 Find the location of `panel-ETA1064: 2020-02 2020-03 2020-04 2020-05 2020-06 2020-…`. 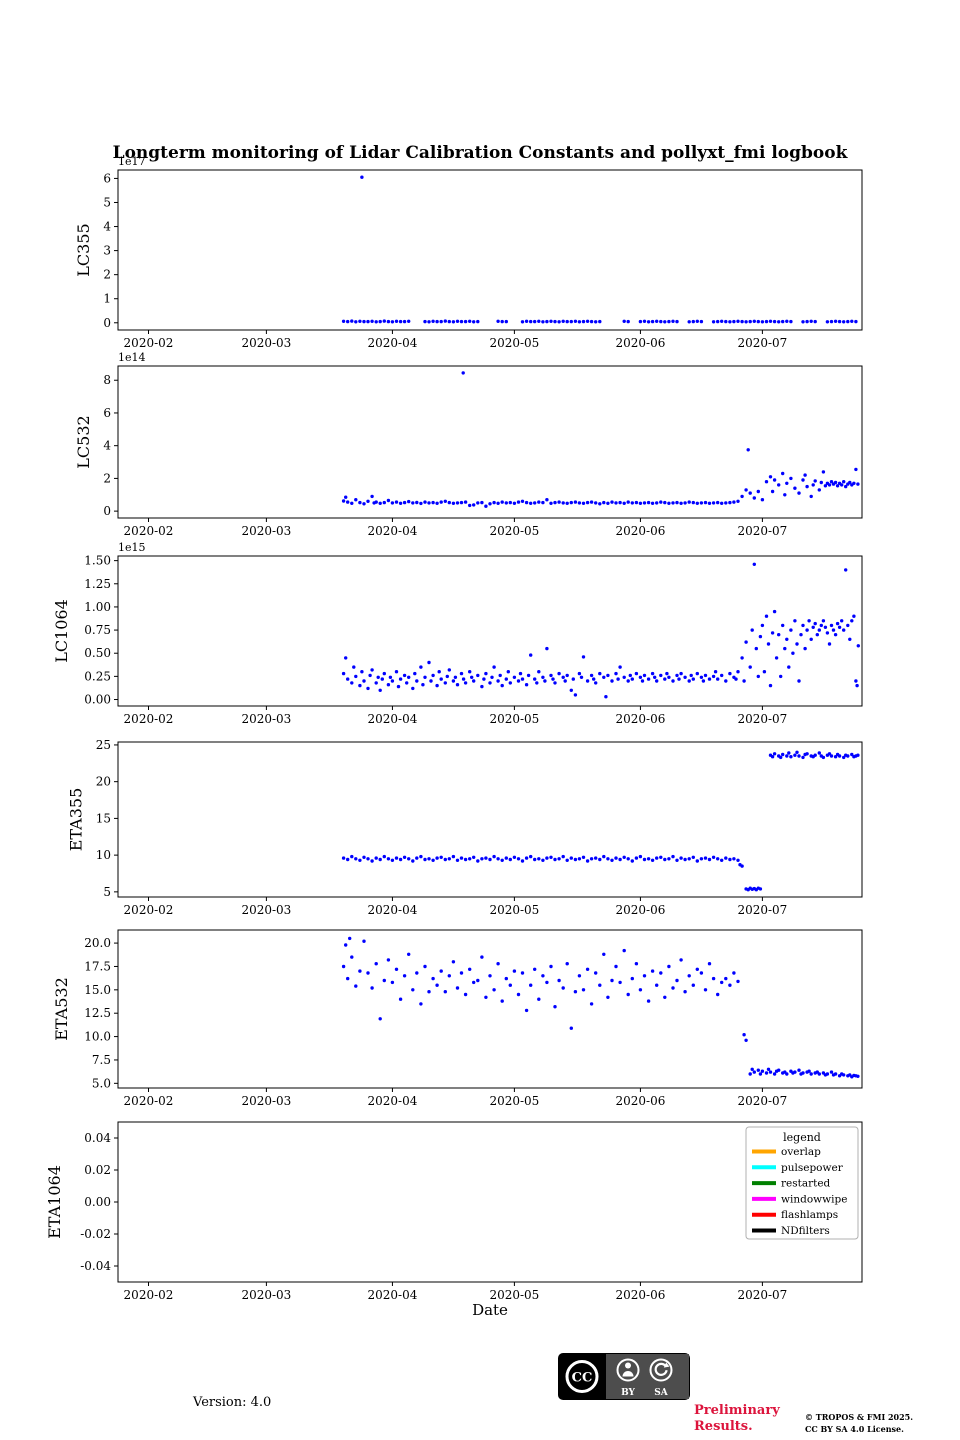

panel-ETA1064: 2020-02 2020-03 2020-04 2020-05 2020-06 2020-… is located at coordinates (454, 1211).